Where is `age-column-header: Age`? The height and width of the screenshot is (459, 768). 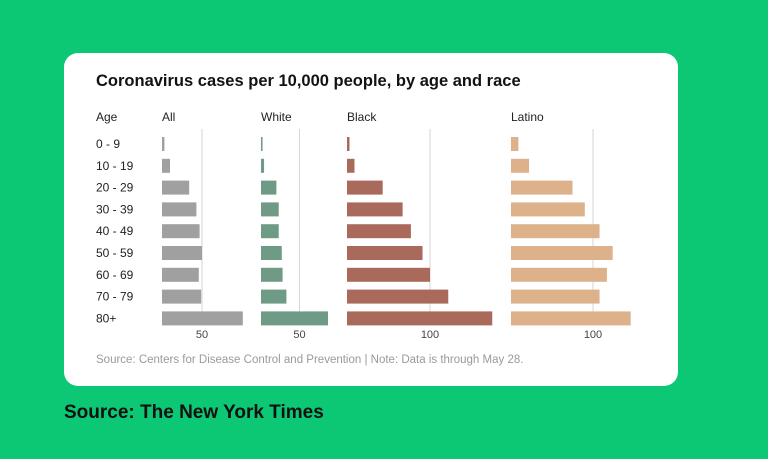 age-column-header: Age is located at coordinates (107, 117).